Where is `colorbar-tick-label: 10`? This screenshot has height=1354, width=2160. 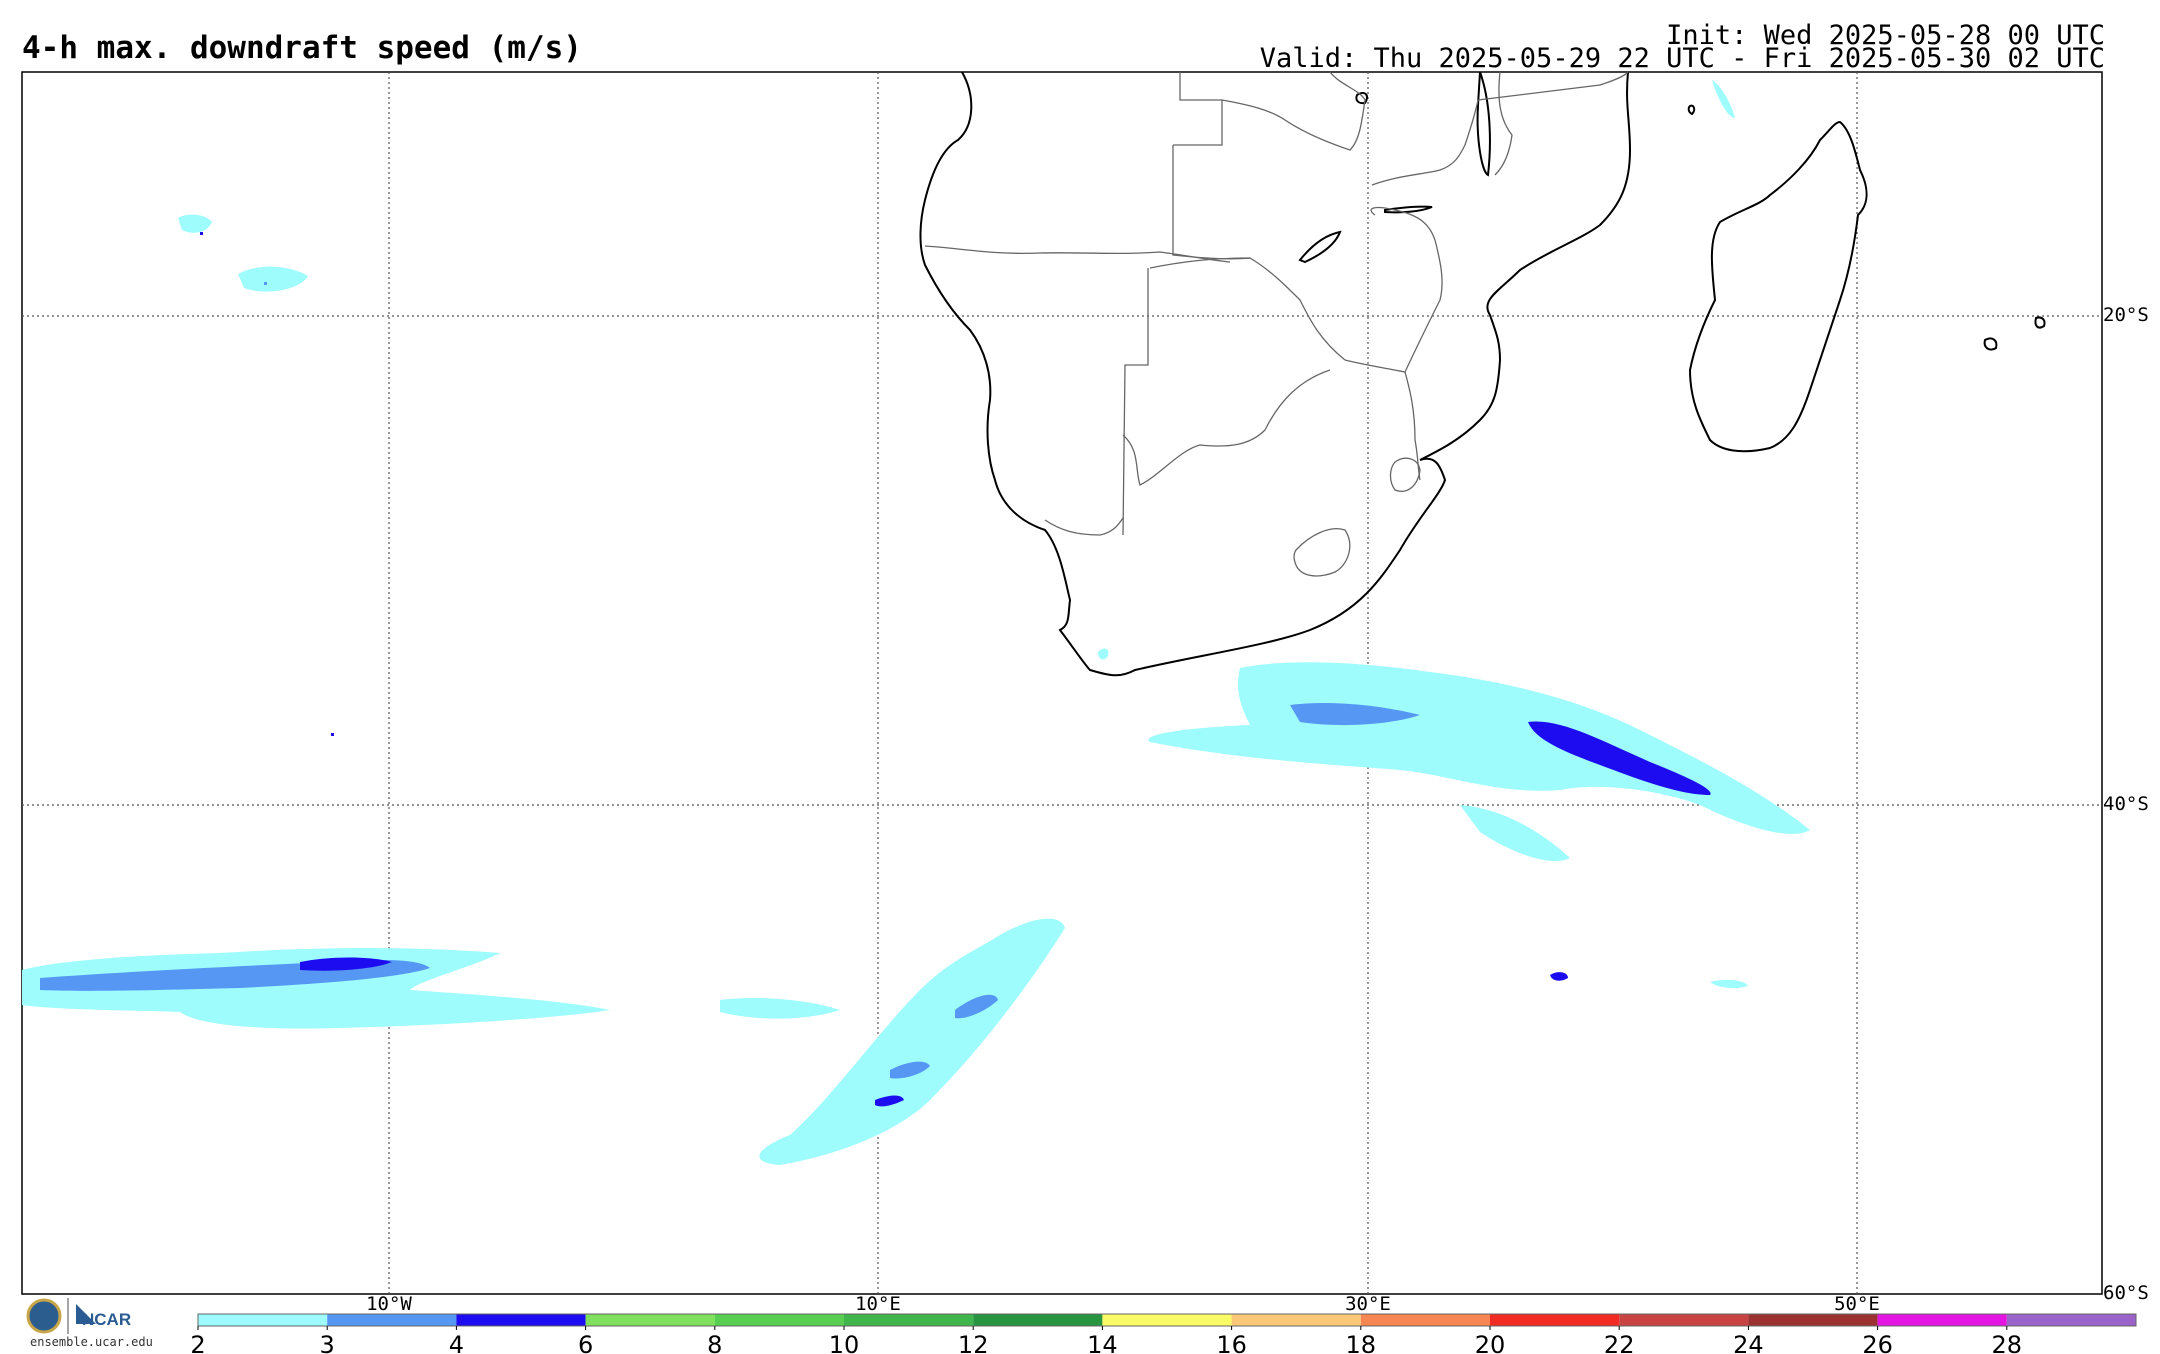 colorbar-tick-label: 10 is located at coordinates (844, 1342).